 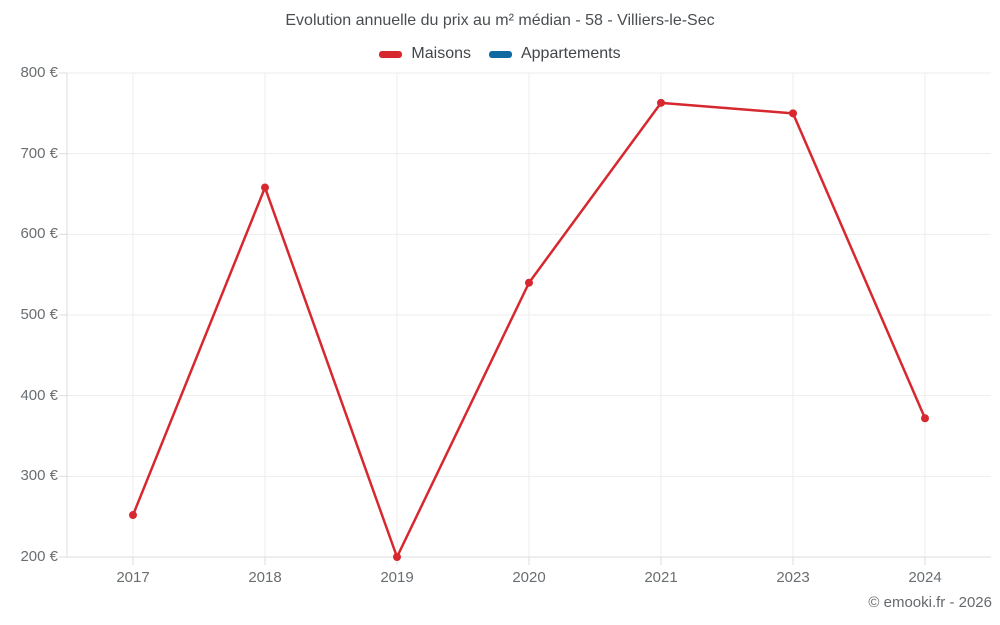 I want to click on legend-label-maisons: Maisons, so click(x=441, y=53).